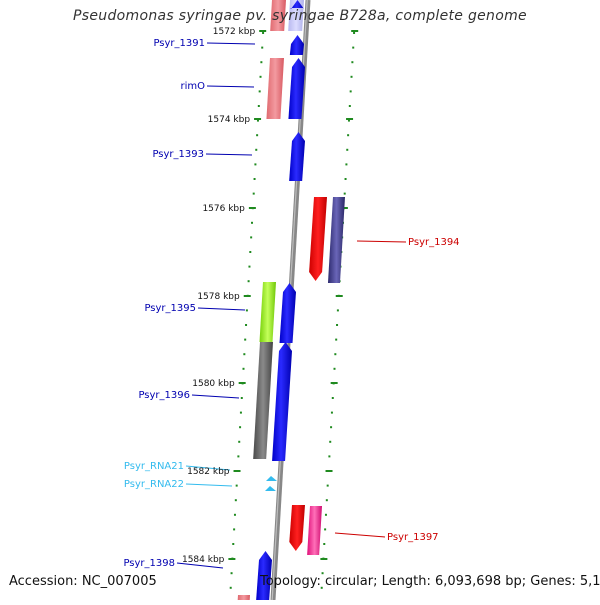  What do you see at coordinates (336, 240) in the screenshot?
I see `gene-block-purple` at bounding box center [336, 240].